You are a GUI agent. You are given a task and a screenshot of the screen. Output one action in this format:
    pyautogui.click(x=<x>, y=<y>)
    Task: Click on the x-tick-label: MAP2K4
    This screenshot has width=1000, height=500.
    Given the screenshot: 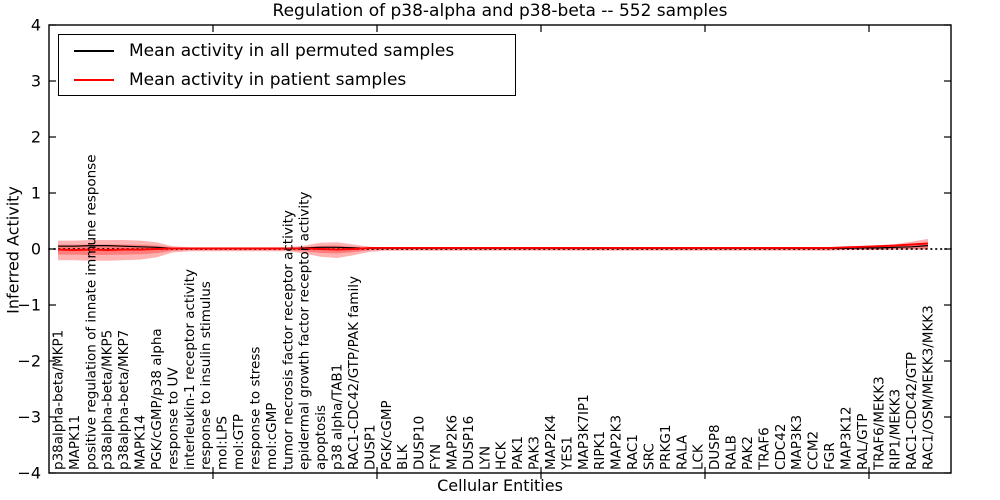 What is the action you would take?
    pyautogui.click(x=551, y=442)
    